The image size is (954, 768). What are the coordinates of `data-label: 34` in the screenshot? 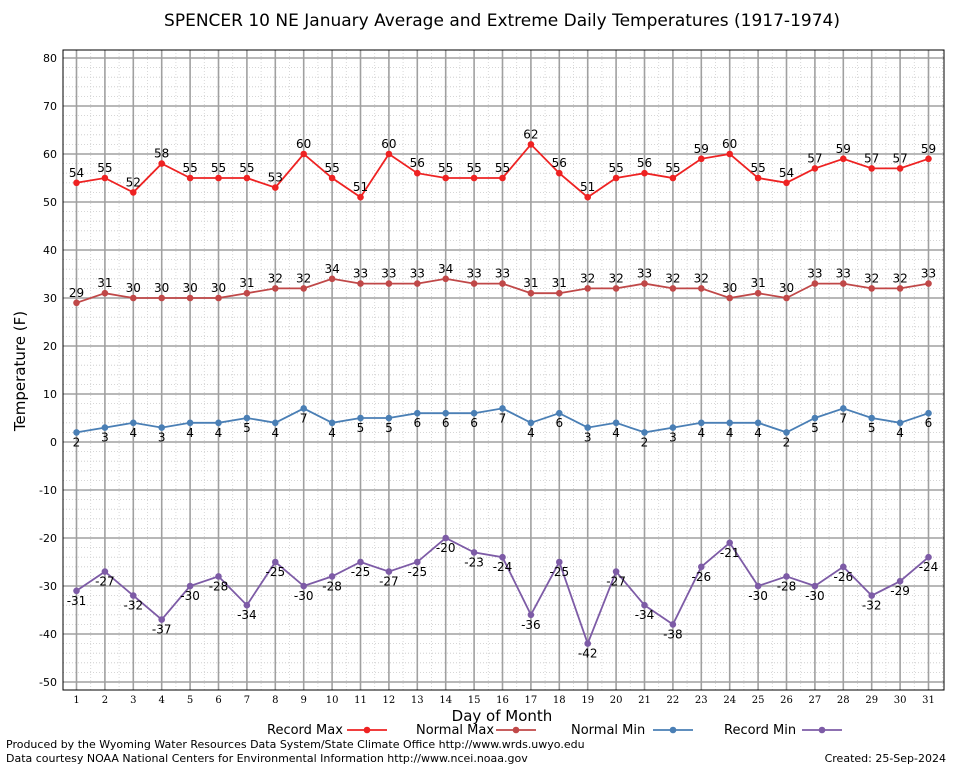 It's located at (445, 269).